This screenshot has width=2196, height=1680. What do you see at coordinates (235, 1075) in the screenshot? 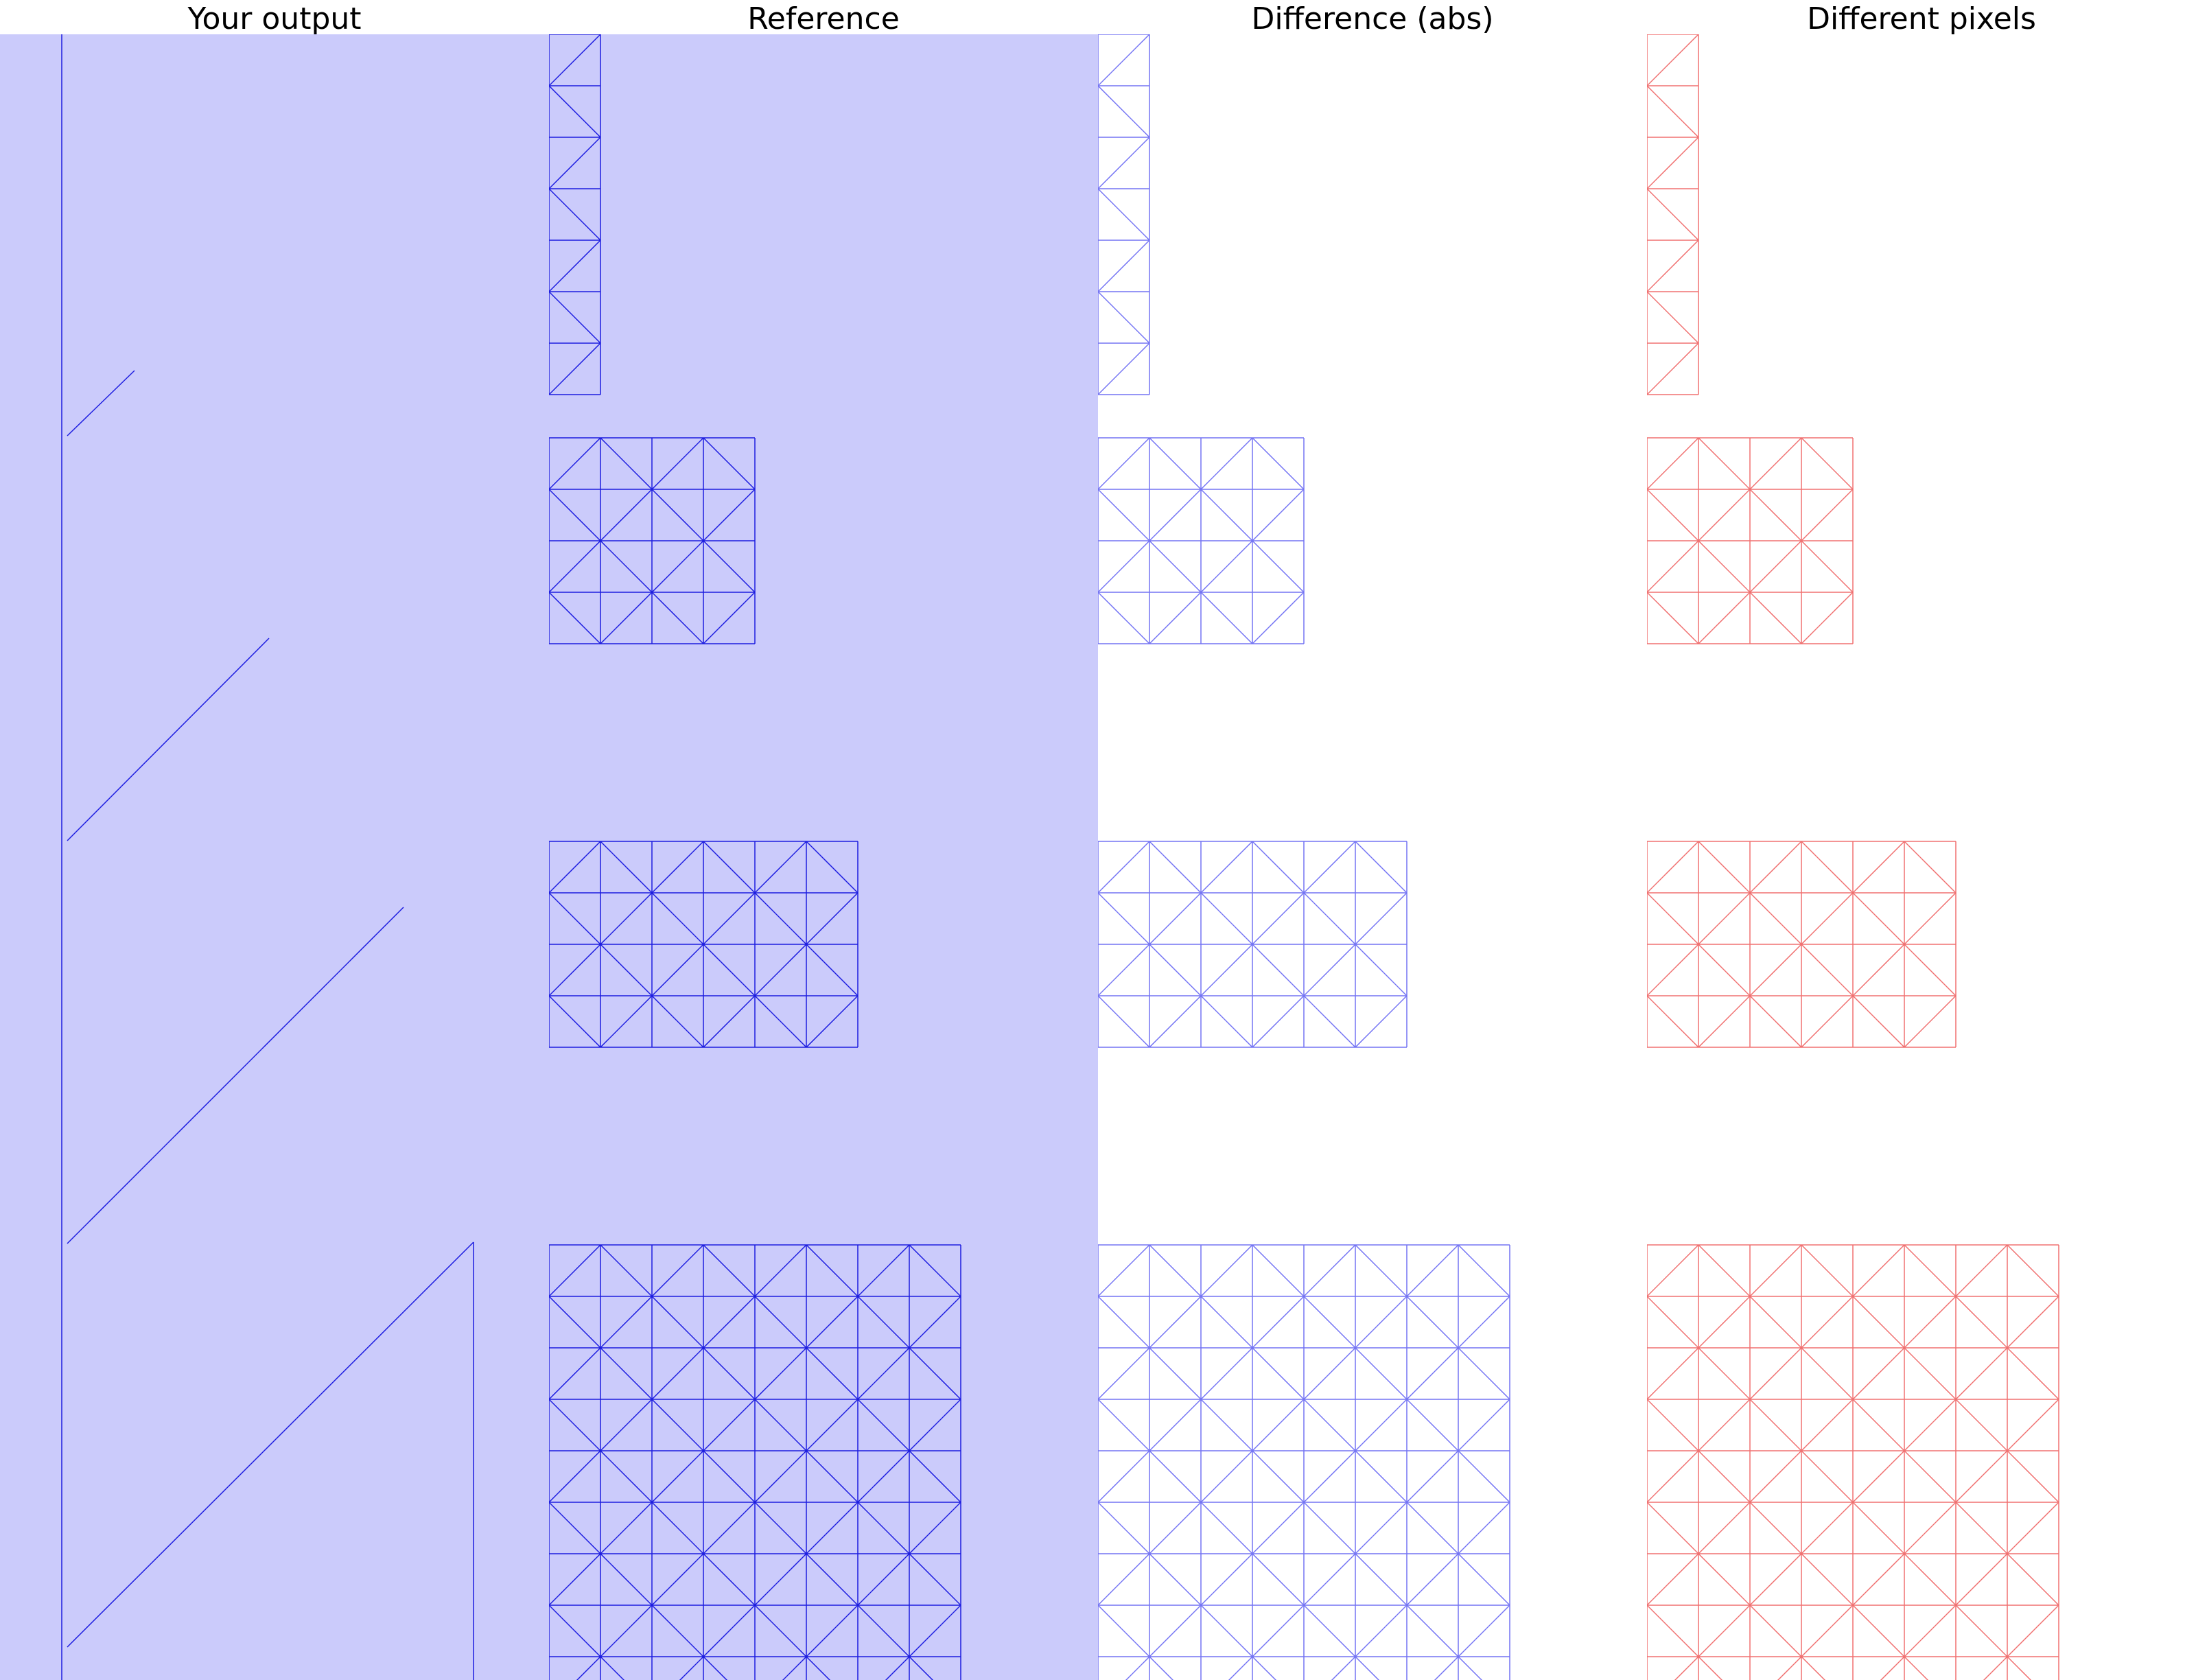
I see `output-edge` at bounding box center [235, 1075].